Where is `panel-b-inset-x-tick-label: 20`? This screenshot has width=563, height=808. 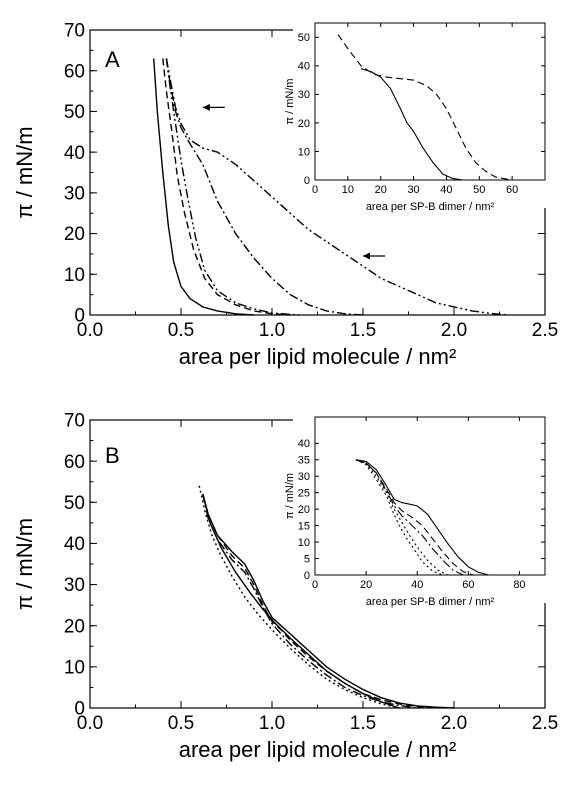 panel-b-inset-x-tick-label: 20 is located at coordinates (366, 585).